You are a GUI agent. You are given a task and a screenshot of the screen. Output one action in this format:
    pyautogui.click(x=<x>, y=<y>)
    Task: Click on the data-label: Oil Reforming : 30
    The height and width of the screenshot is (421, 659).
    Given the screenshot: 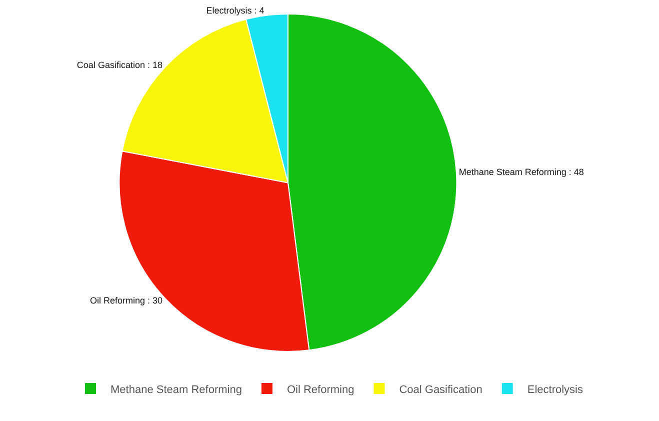 What is the action you would take?
    pyautogui.click(x=126, y=301)
    